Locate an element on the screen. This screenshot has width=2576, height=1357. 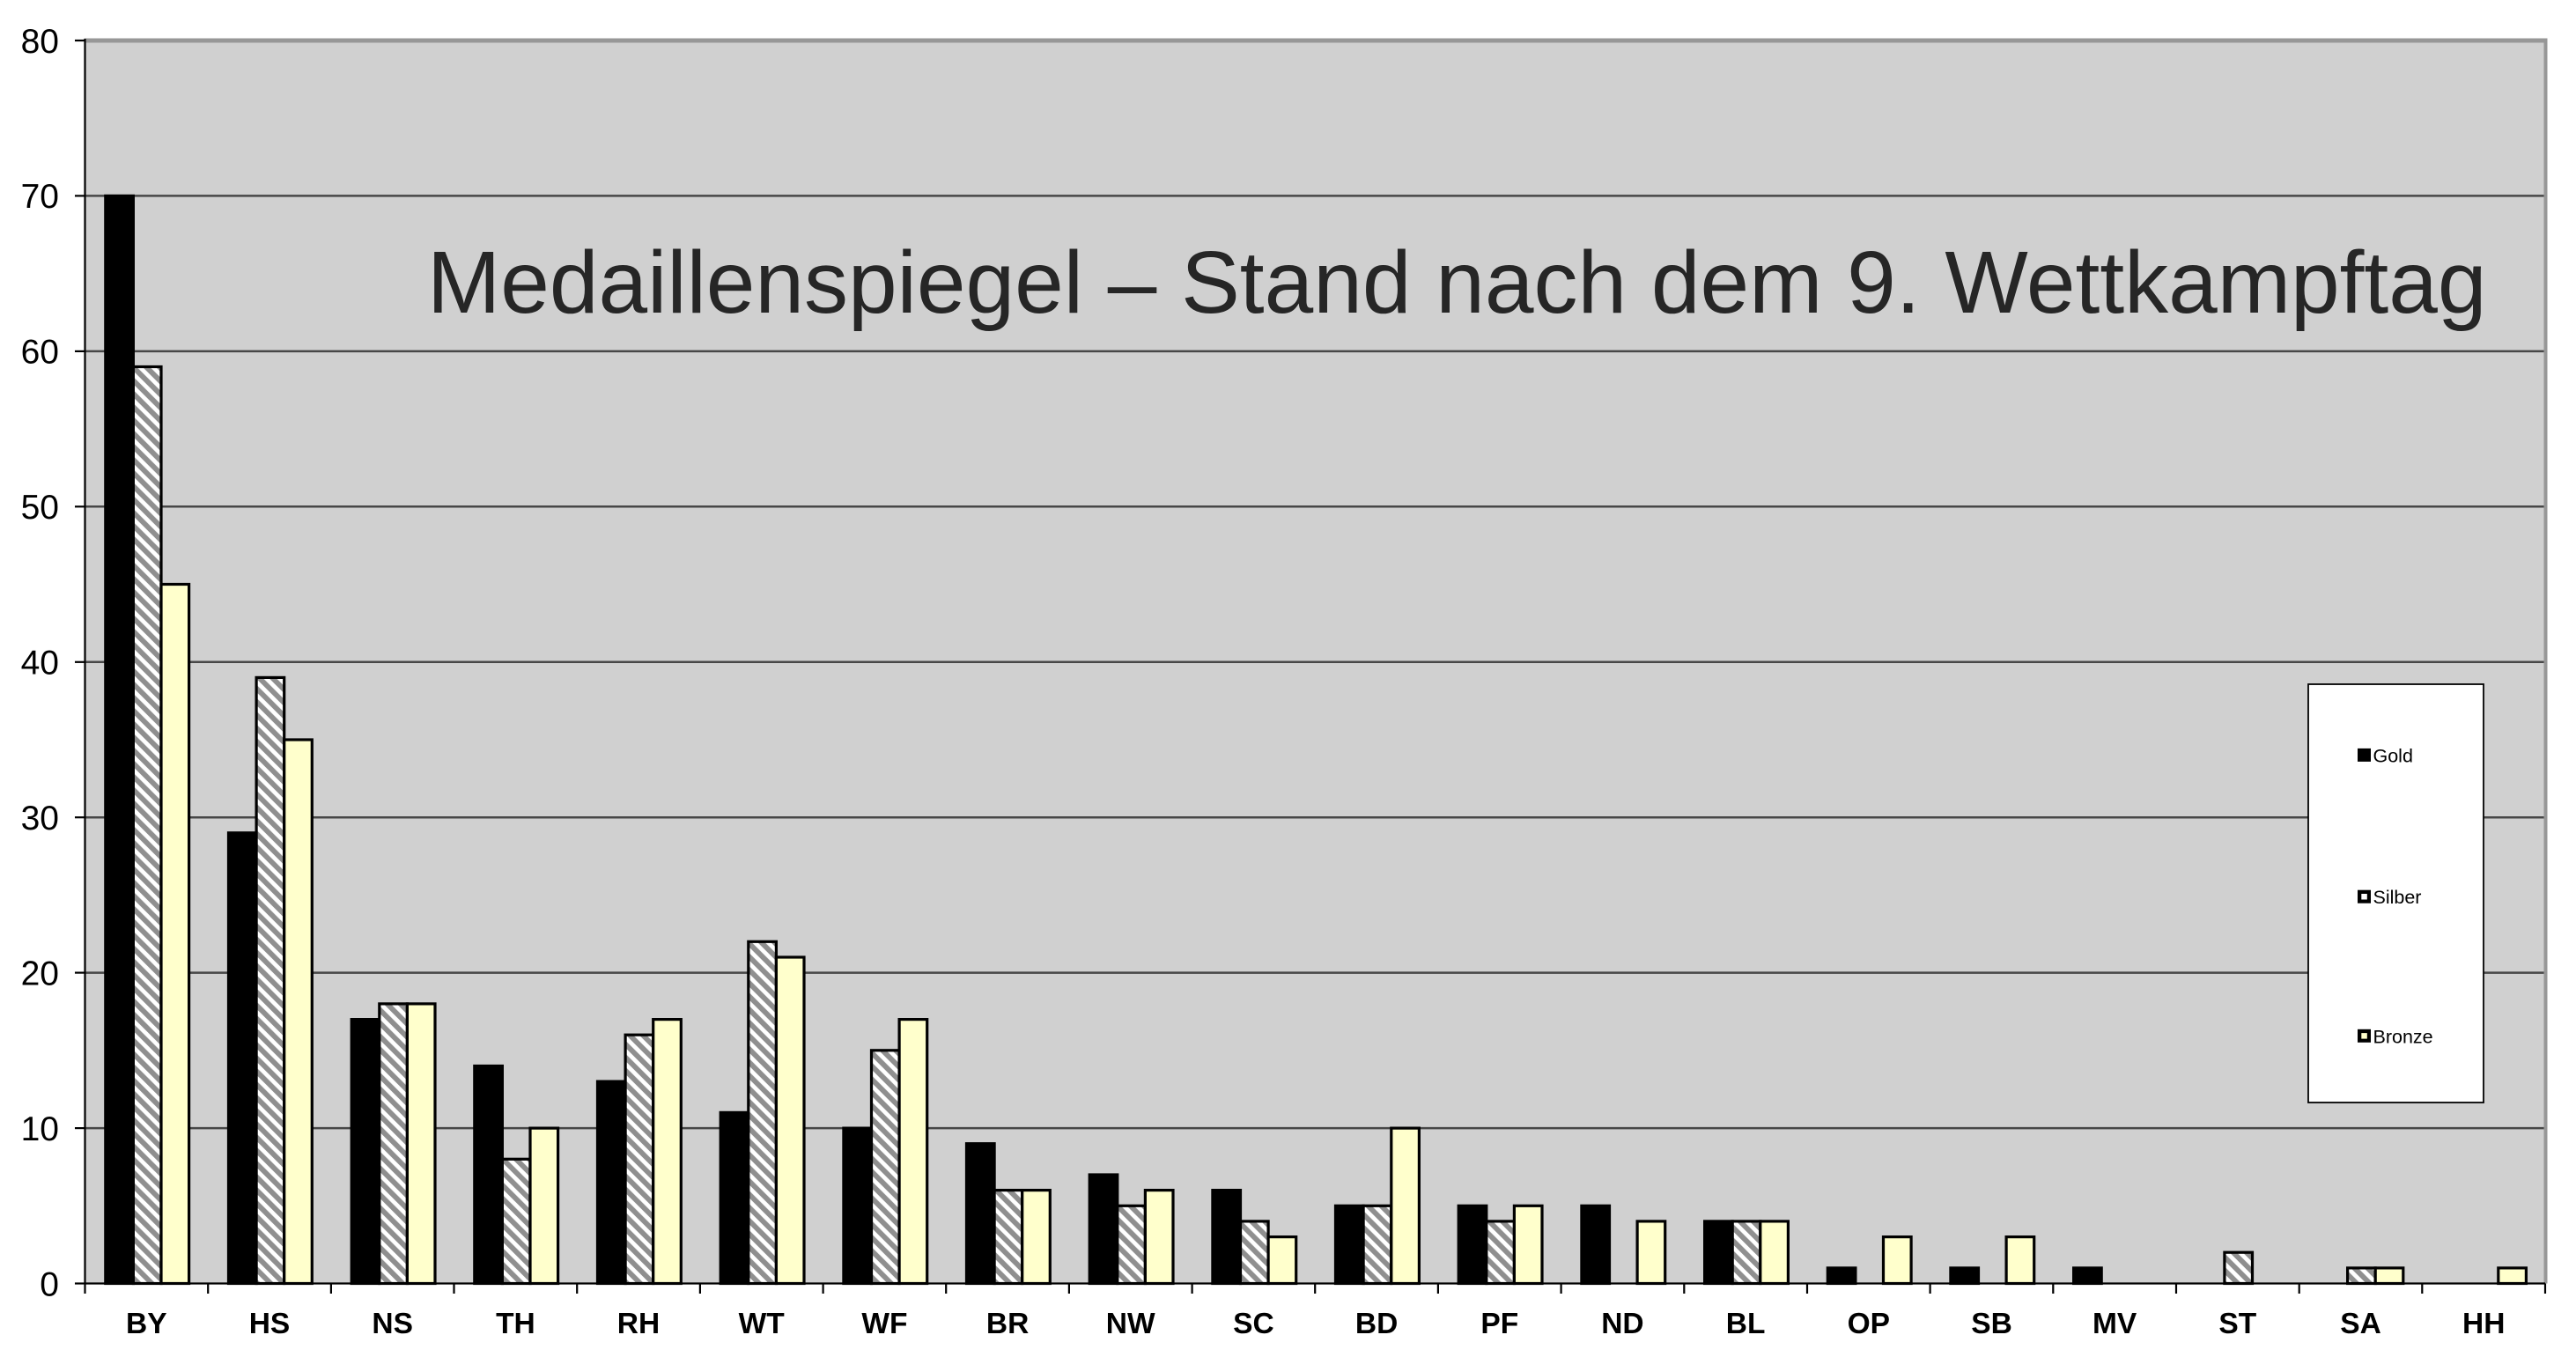
svg-text: 0 is located at coordinates (49, 1284).